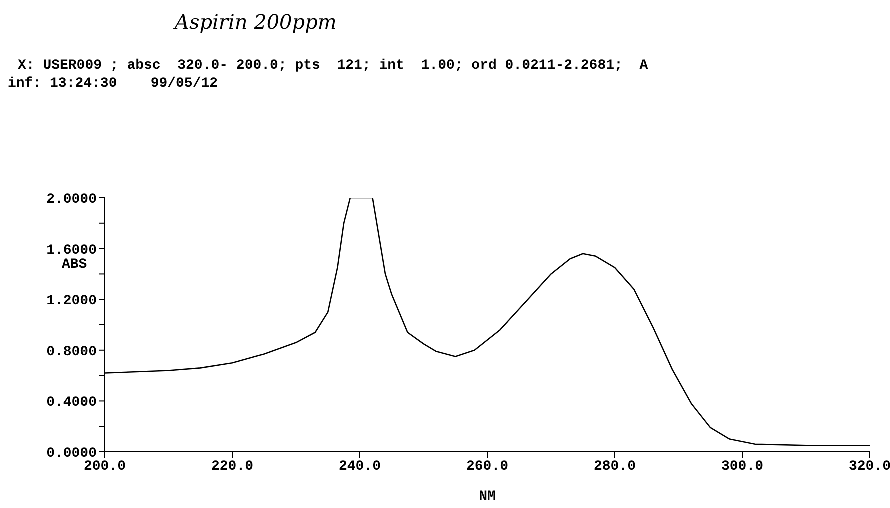 The height and width of the screenshot is (508, 890). I want to click on chart-title: Aspirin 200ppm, so click(256, 22).